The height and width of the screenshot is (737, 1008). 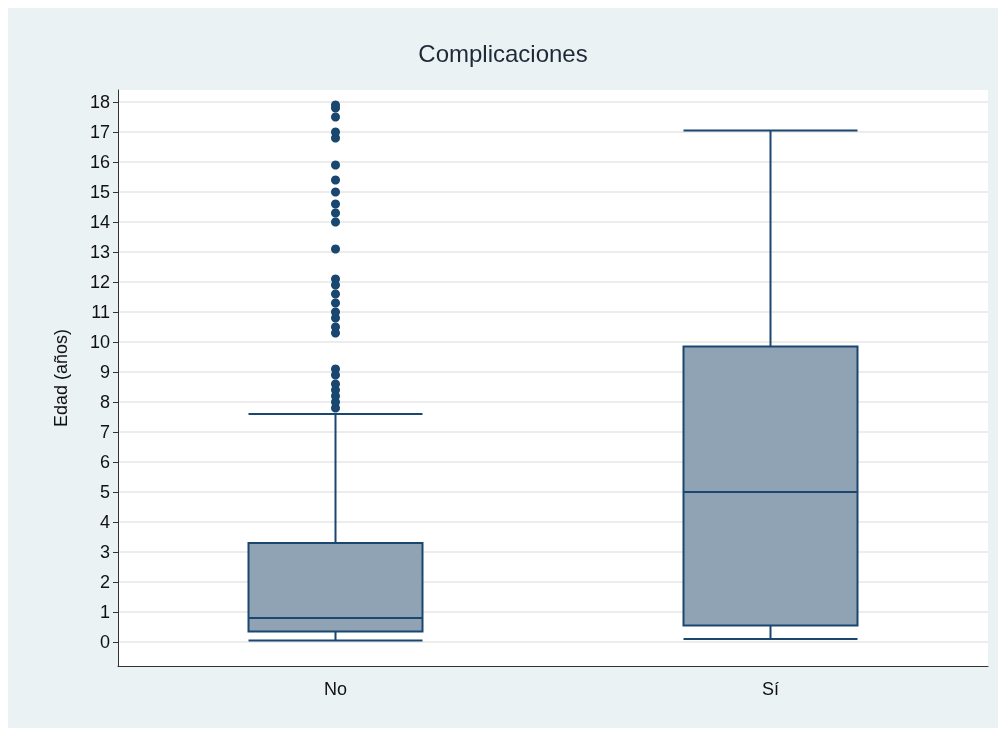 I want to click on y-tick-label: 3, so click(x=104, y=552).